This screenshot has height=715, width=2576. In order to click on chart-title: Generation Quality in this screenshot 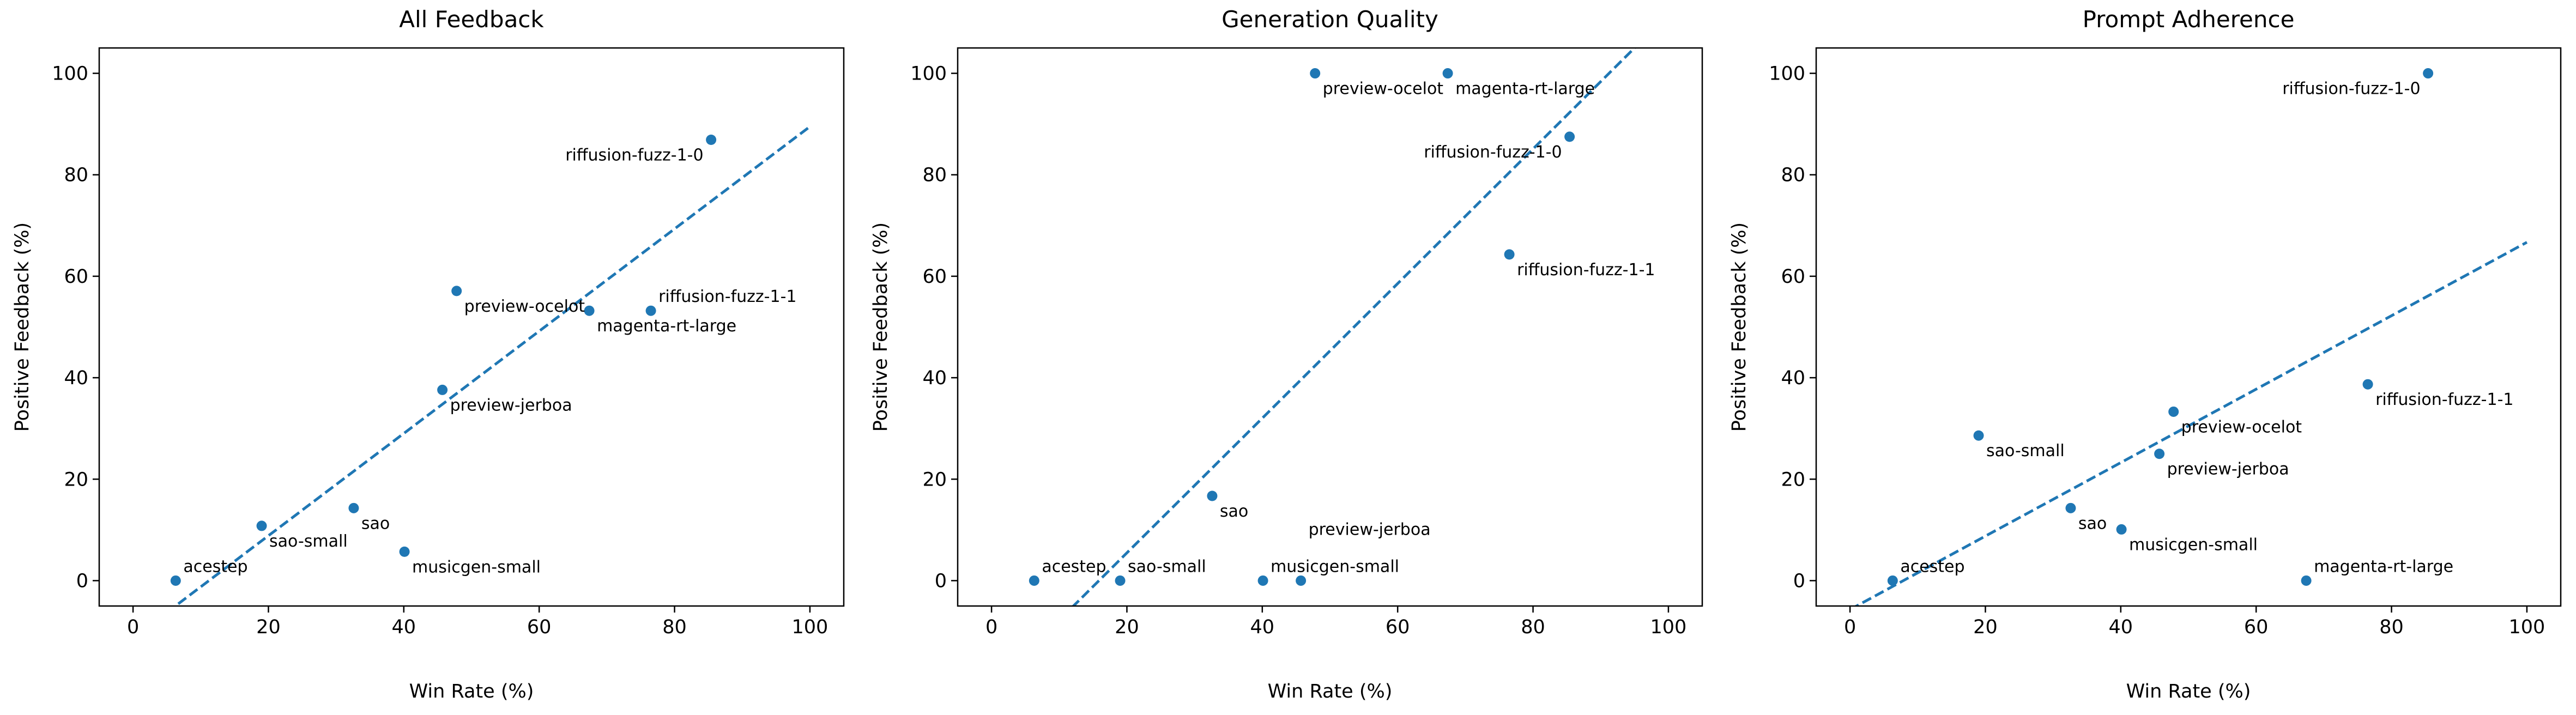, I will do `click(1330, 19)`.